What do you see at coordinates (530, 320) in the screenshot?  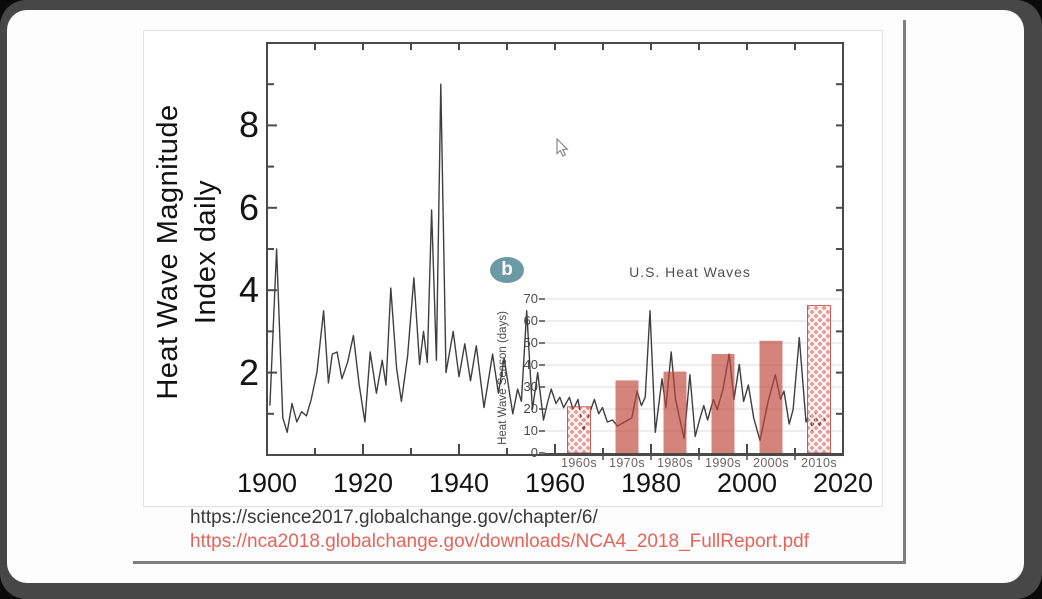 I see `inset-y-tick-label: 60` at bounding box center [530, 320].